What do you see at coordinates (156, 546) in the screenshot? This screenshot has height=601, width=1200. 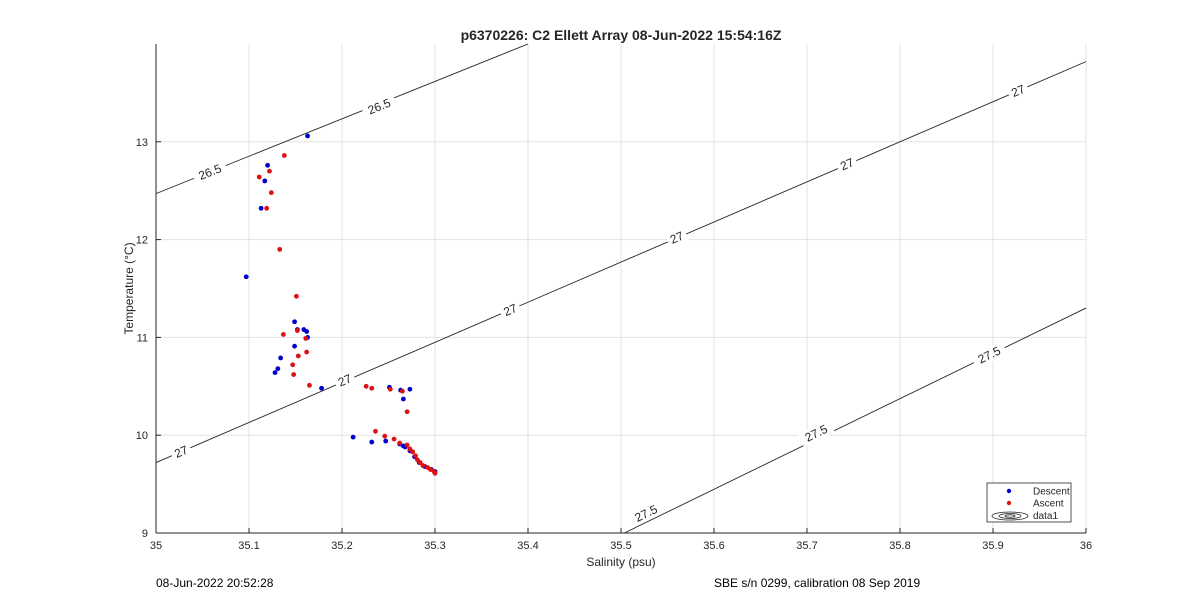 I see `x-tick-label: 35` at bounding box center [156, 546].